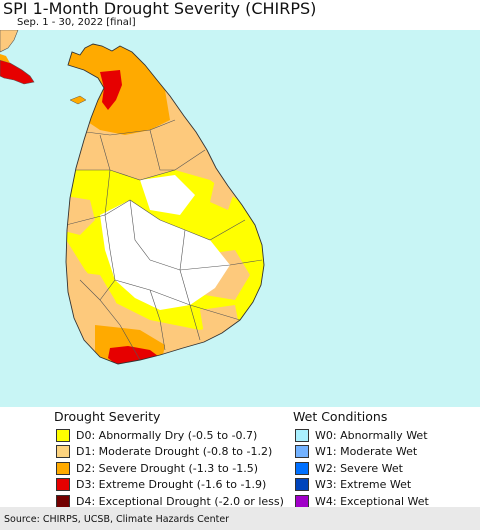 The image size is (480, 530). I want to click on legend-item-d2: D2: Severe Drought (-1.3 to -1.5), so click(170, 468).